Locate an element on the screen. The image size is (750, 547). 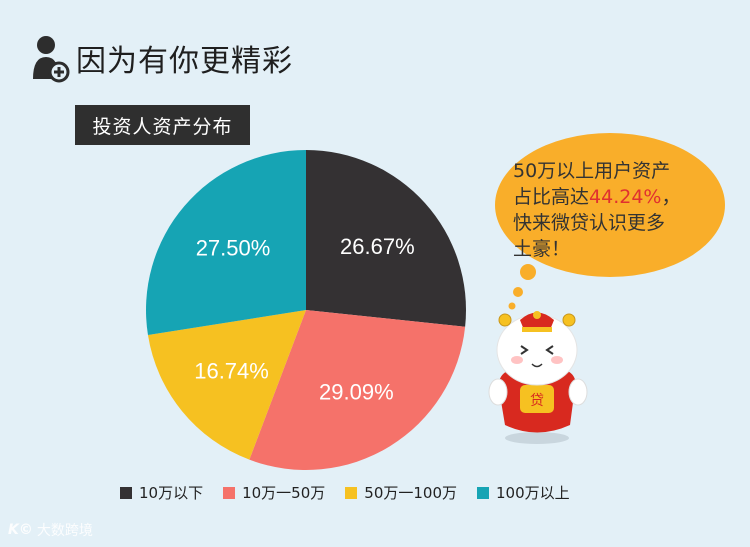
speech-bubble-text: 50万以上用户资产 占比高达44.24%， 快来微贷认识更多 土豪！ is located at coordinates (615, 210).